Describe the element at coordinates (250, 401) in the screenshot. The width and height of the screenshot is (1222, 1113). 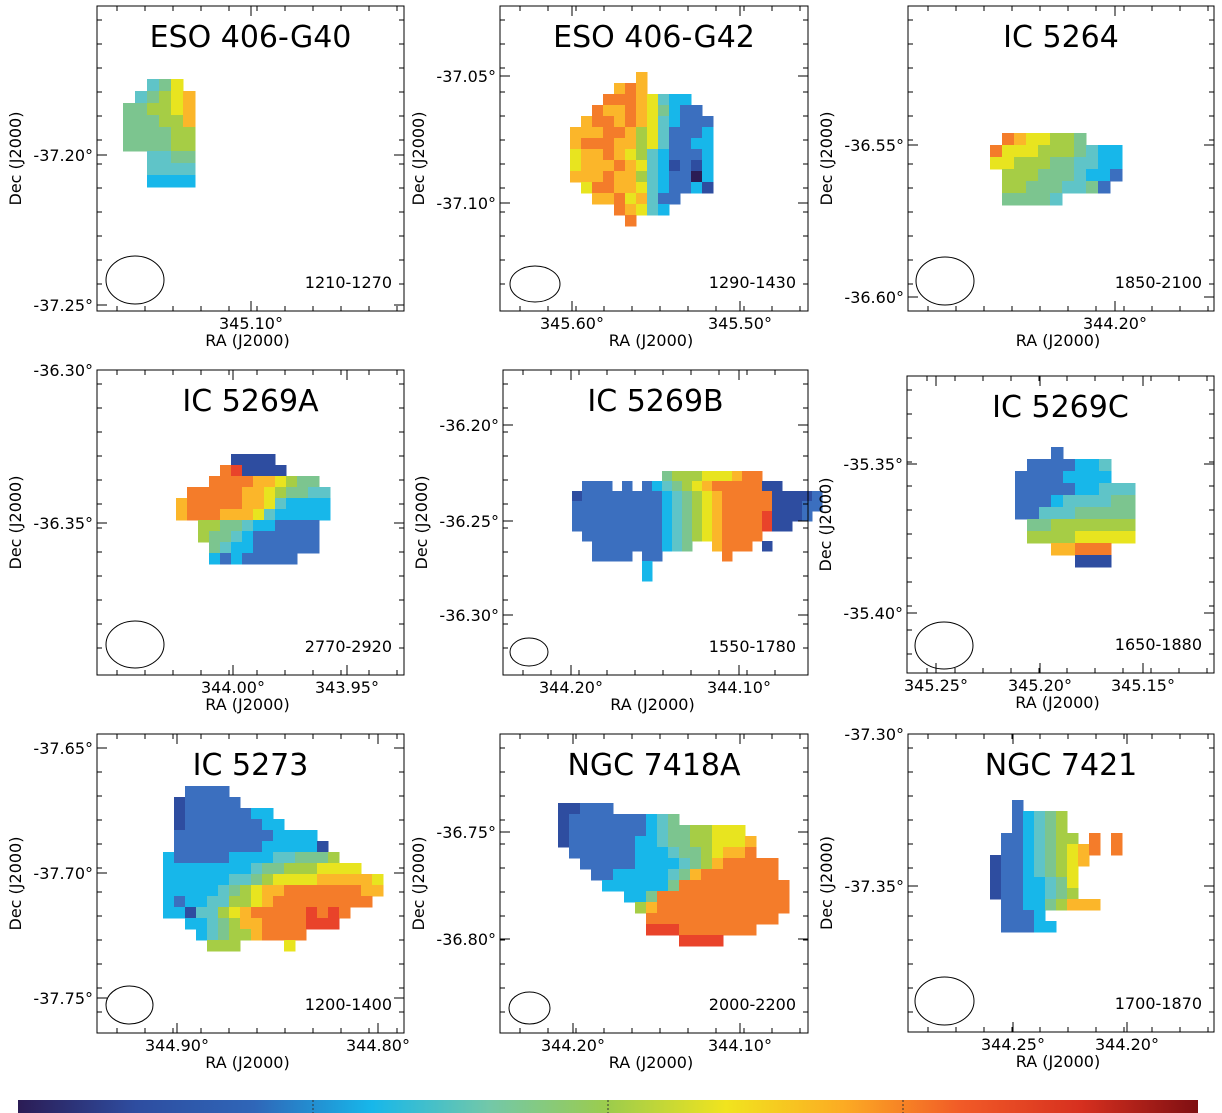
I see `panel-title: IC 5269A` at that location.